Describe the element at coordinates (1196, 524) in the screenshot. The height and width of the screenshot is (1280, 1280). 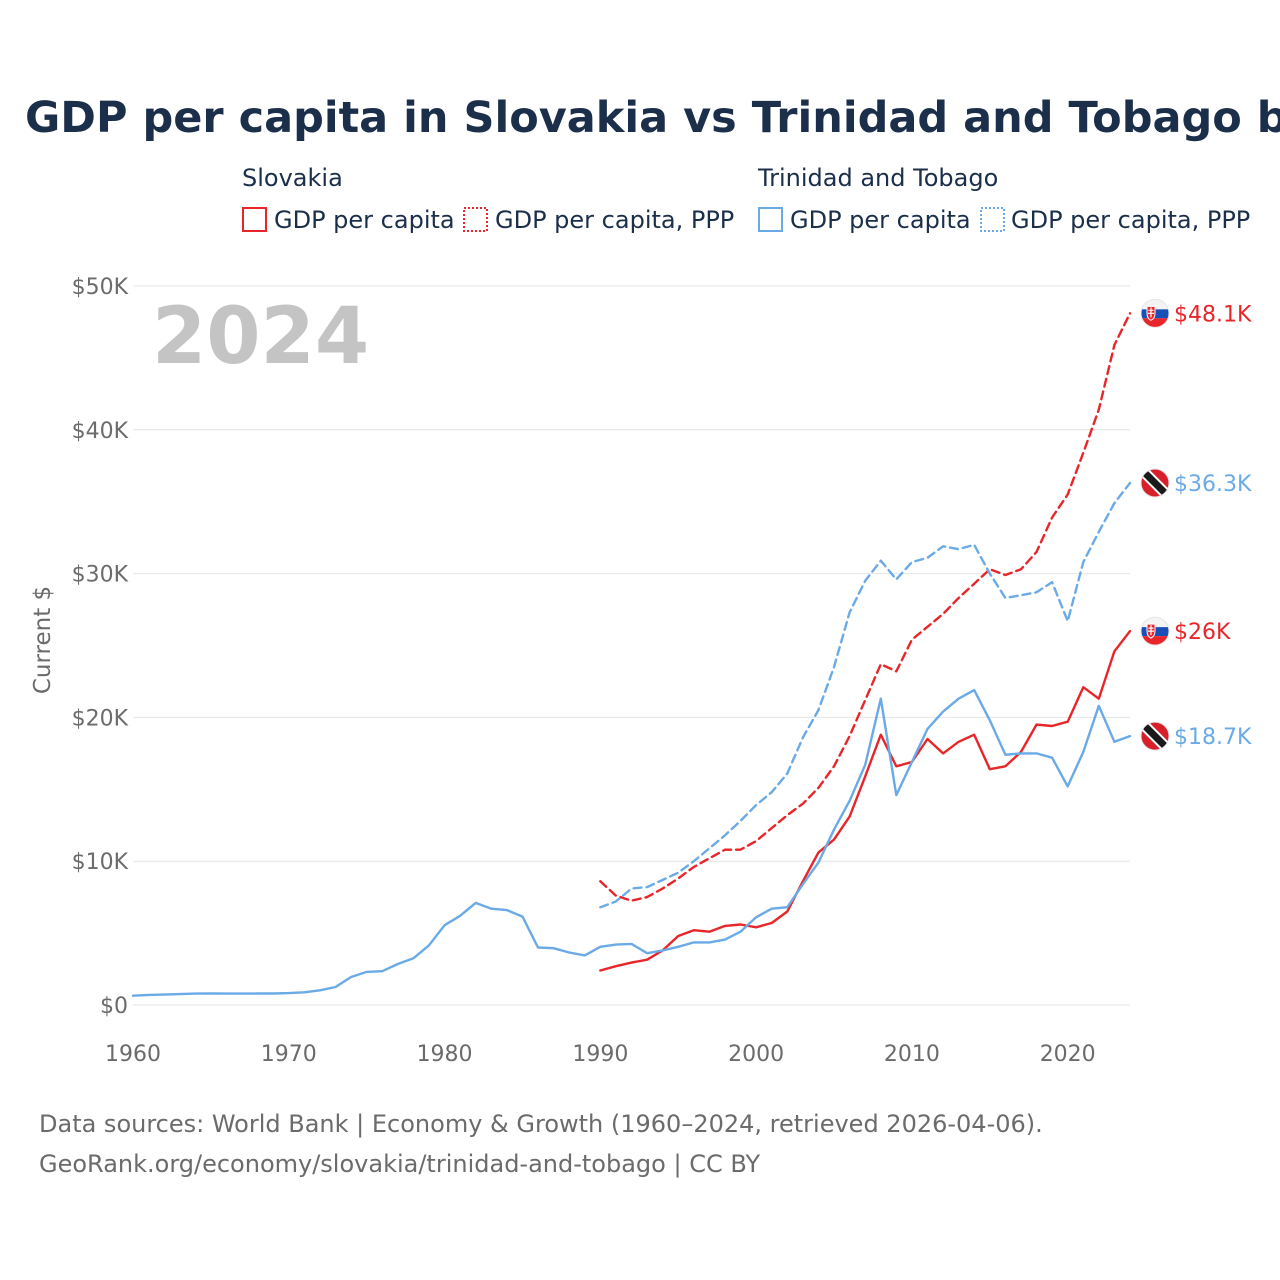
I see `end-markers: $26K $48.1K $18.7K $36.3K` at that location.